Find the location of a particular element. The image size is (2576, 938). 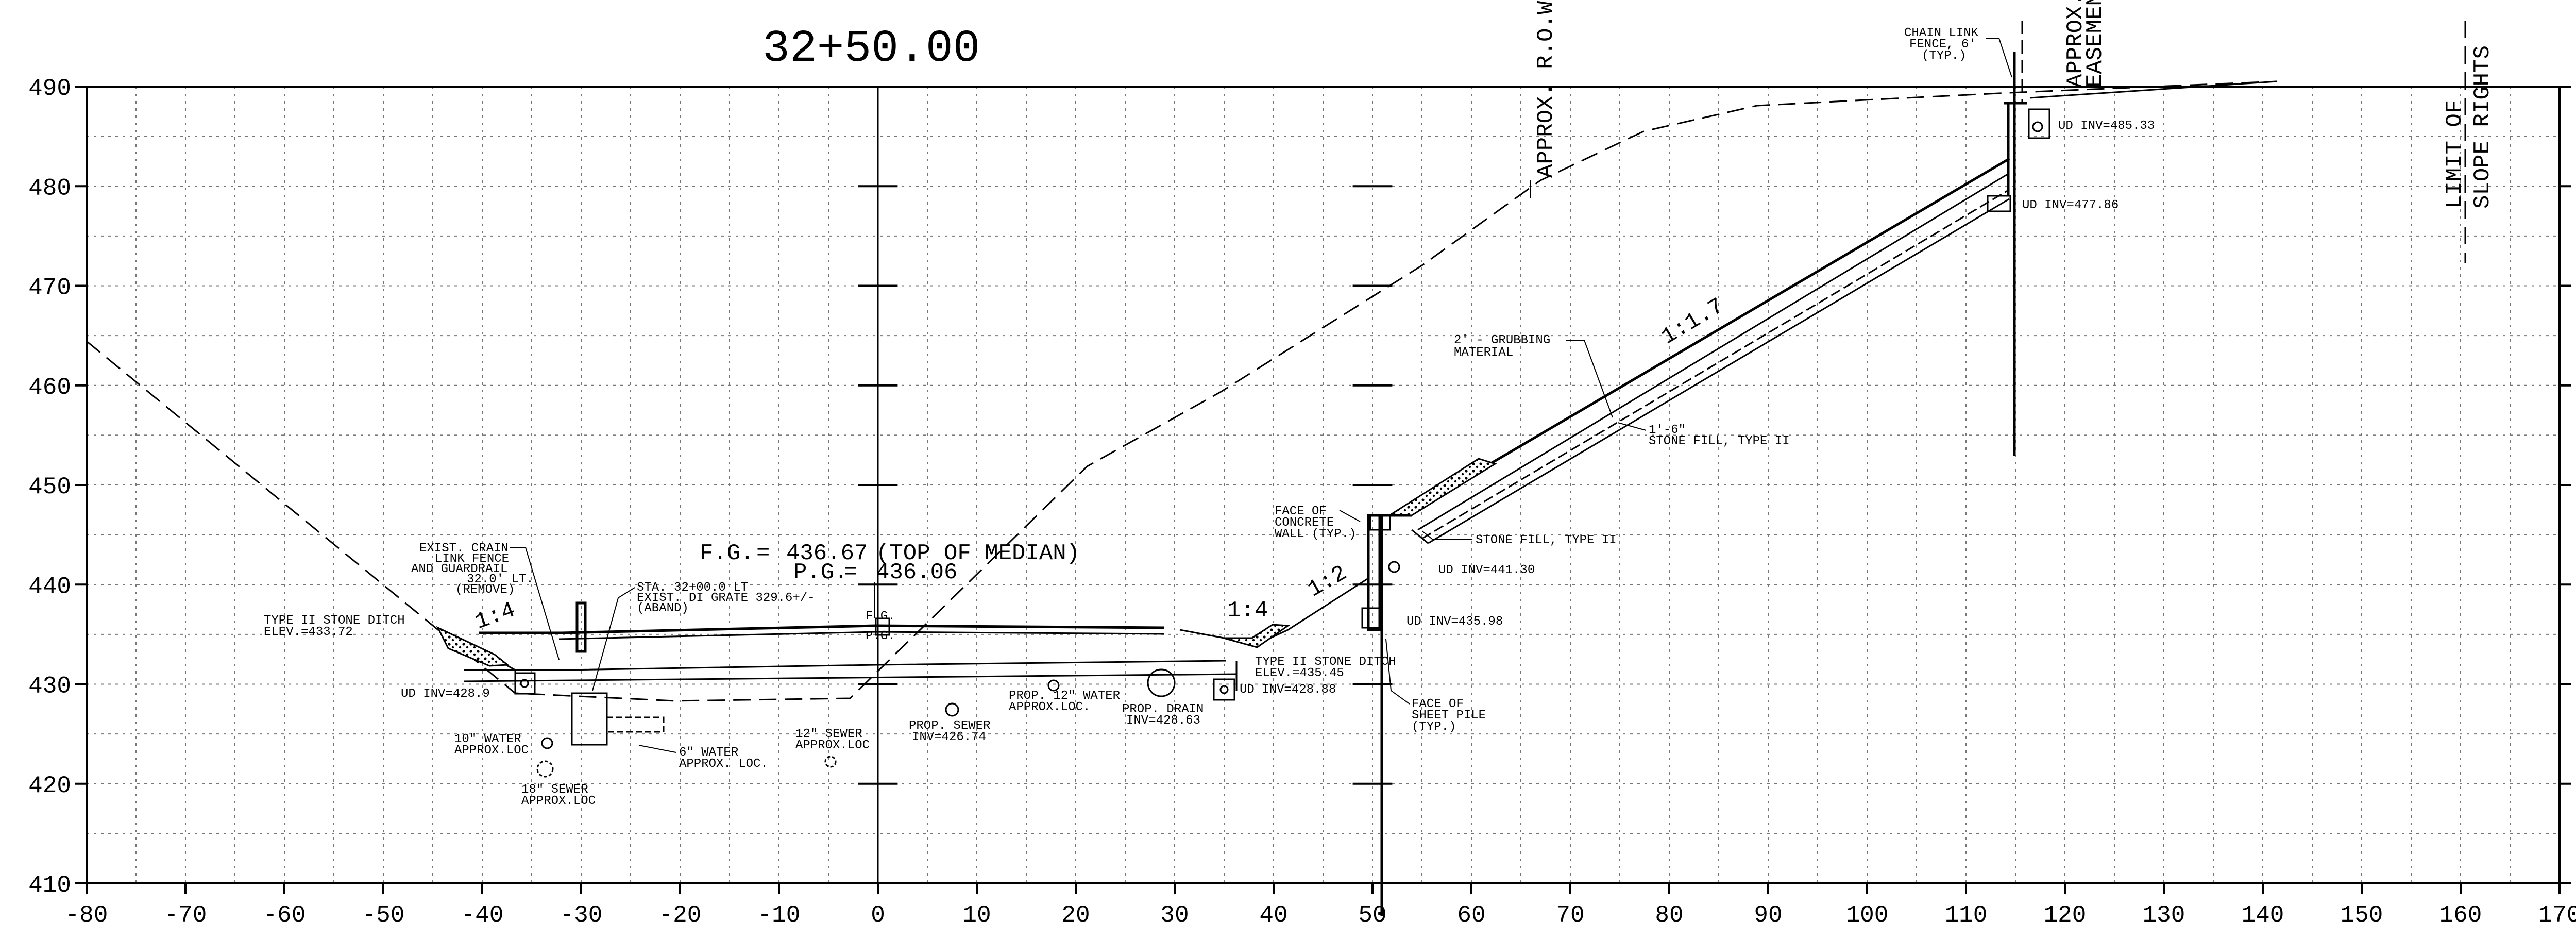

pg-mark: P.G. is located at coordinates (880, 636).